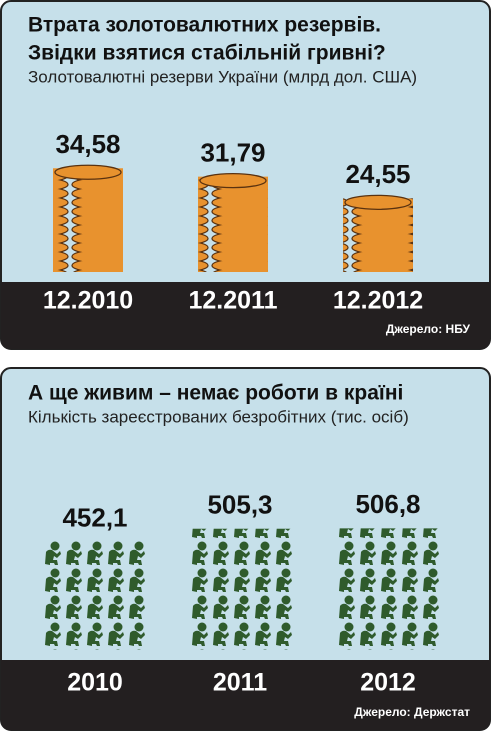 The height and width of the screenshot is (737, 492). I want to click on source: Джерело: Держстат, so click(412, 712).